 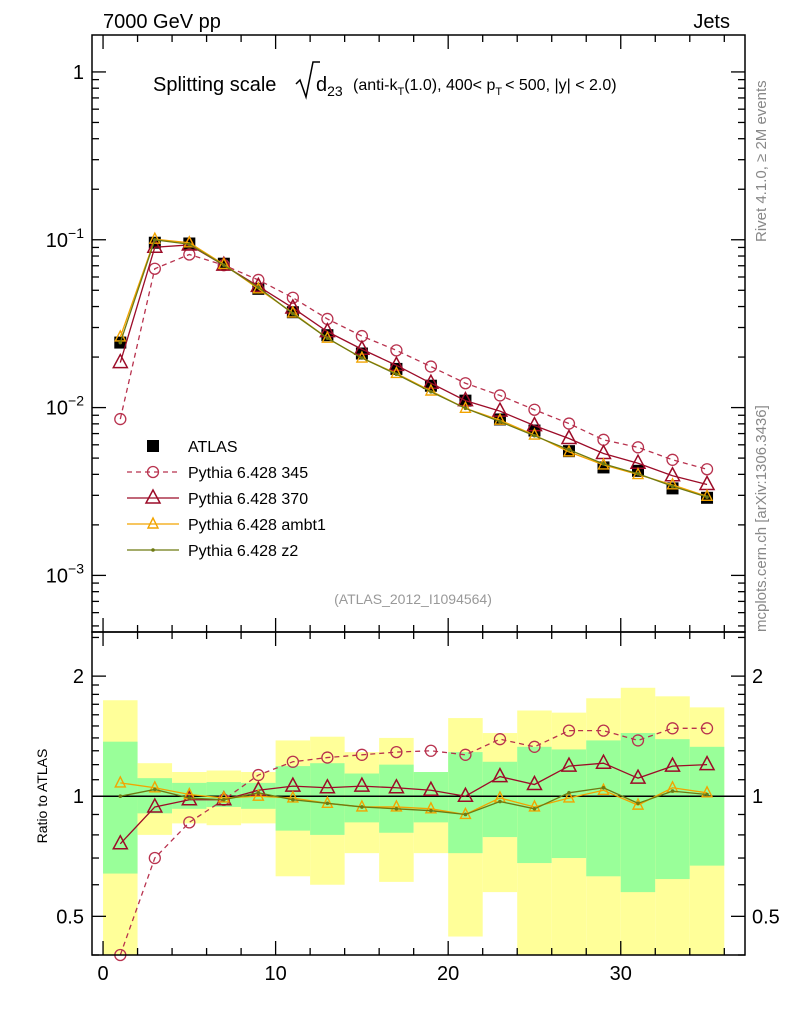 What do you see at coordinates (257, 525) in the screenshot?
I see `legend-label-pythia-6-428-ambt1: Pythia 6.428 ambt1` at bounding box center [257, 525].